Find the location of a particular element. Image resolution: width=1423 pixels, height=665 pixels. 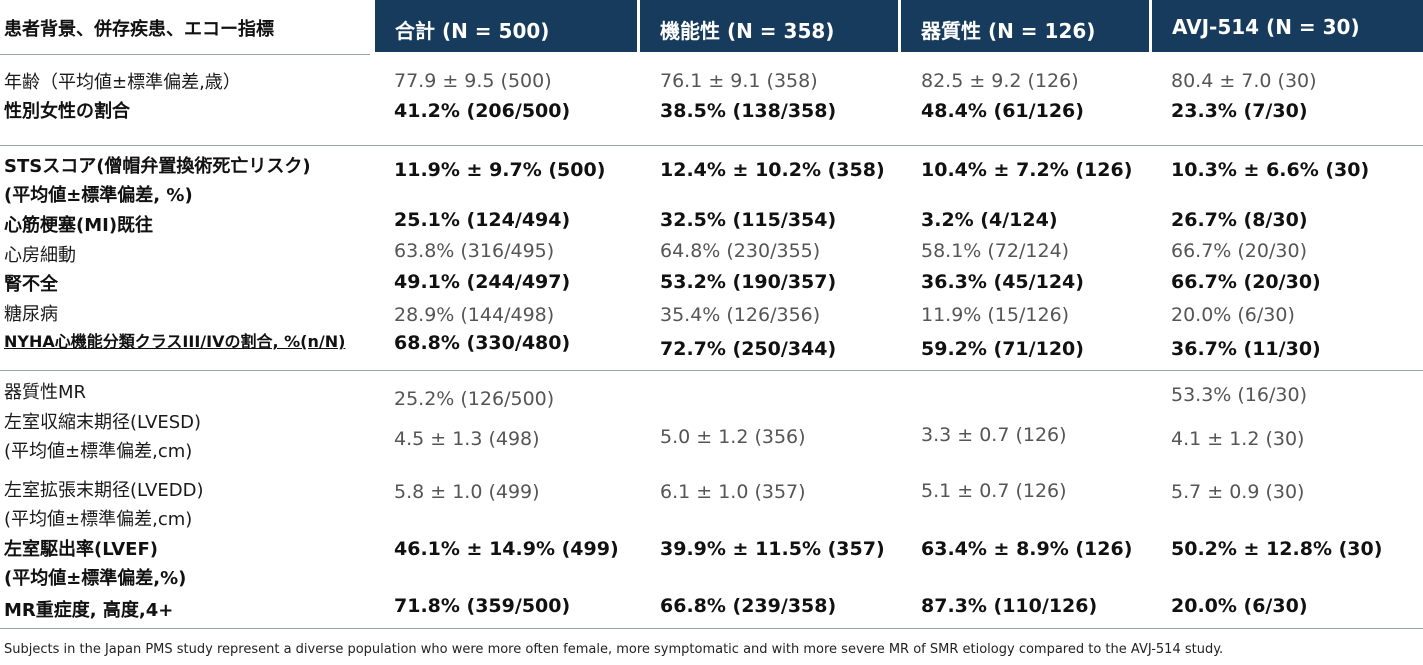

table-cell: 23.3% (7/30) is located at coordinates (1239, 111).